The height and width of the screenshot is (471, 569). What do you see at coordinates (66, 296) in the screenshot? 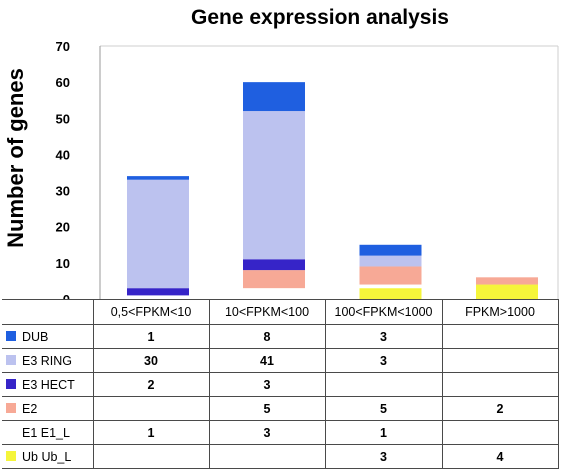
I see `y-tick-label: 0` at bounding box center [66, 296].